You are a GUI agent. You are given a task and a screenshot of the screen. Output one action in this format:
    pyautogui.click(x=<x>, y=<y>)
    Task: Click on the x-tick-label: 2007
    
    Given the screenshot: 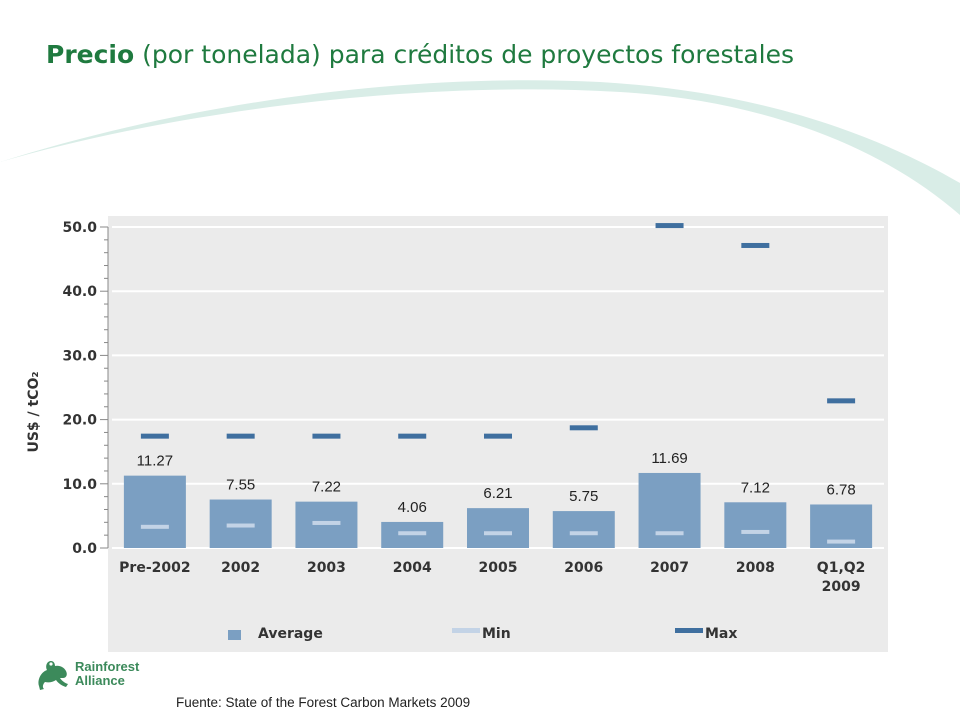 What is the action you would take?
    pyautogui.click(x=669, y=568)
    